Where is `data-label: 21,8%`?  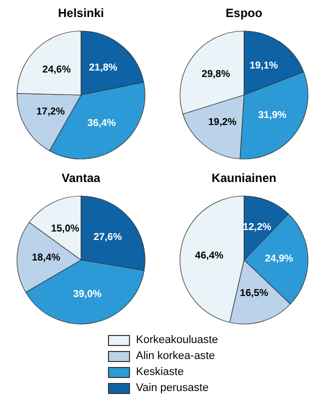
data-label: 21,8% is located at coordinates (103, 68).